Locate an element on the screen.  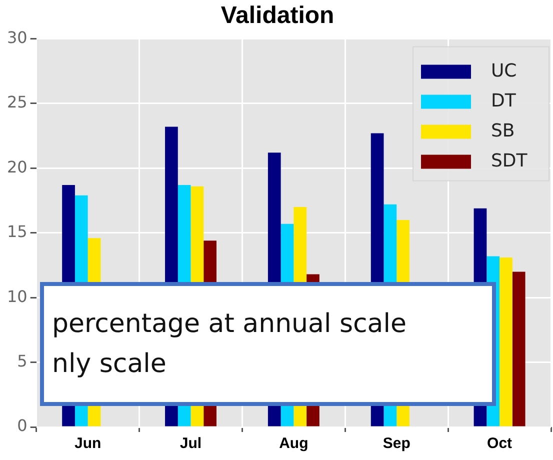
x-tick-label: Sep is located at coordinates (396, 443).